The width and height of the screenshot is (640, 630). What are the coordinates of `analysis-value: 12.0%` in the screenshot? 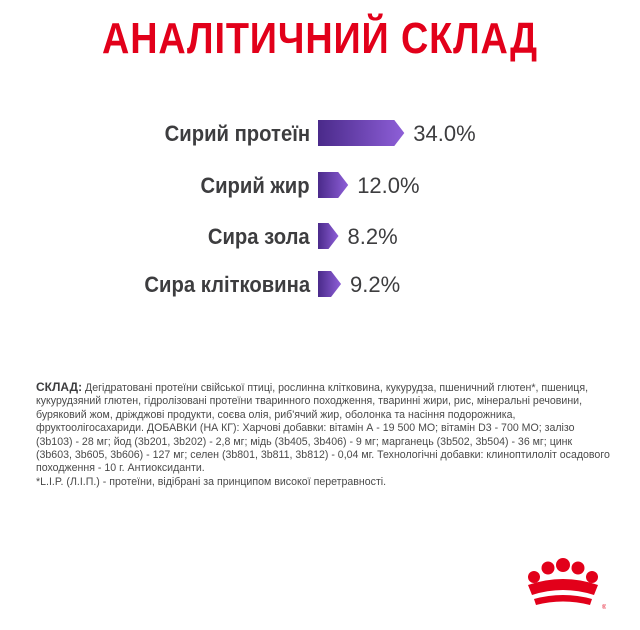 It's located at (388, 185).